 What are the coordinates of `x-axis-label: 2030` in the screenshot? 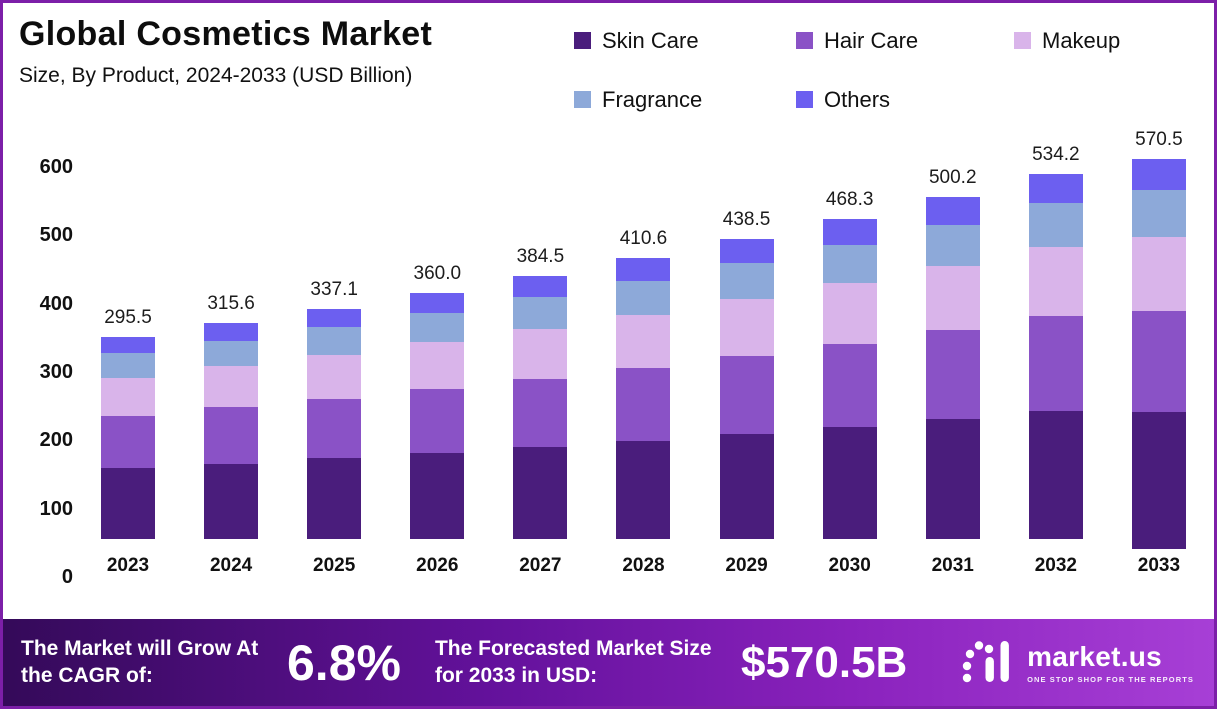 It's located at (849, 565).